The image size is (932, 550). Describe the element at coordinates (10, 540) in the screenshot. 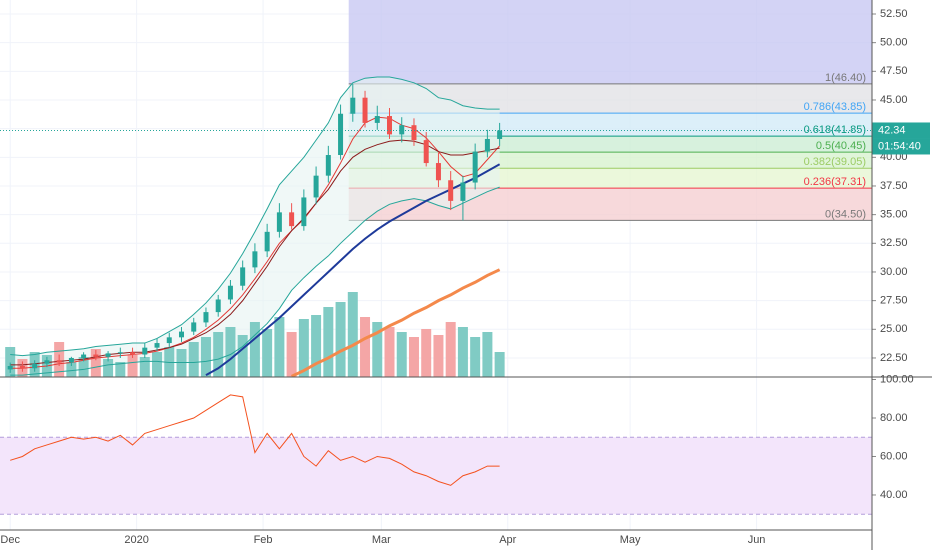

I see `x-tick-label: Dec` at that location.